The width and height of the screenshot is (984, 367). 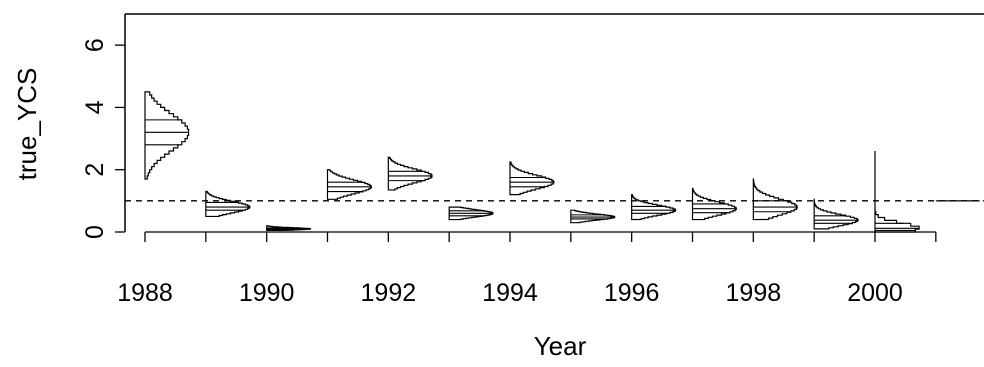 What do you see at coordinates (267, 293) in the screenshot?
I see `x-tick-label-1990: 1990` at bounding box center [267, 293].